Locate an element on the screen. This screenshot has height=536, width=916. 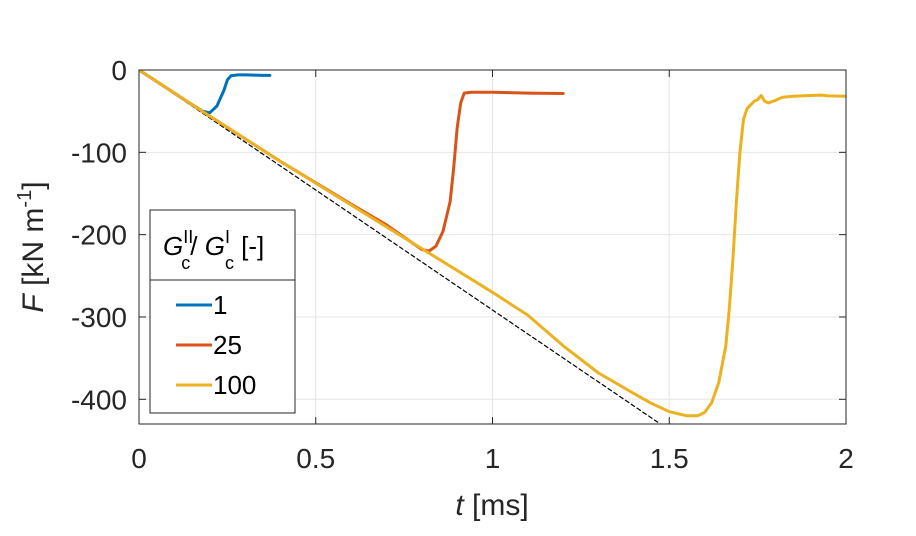
legend-box is located at coordinates (222, 311).